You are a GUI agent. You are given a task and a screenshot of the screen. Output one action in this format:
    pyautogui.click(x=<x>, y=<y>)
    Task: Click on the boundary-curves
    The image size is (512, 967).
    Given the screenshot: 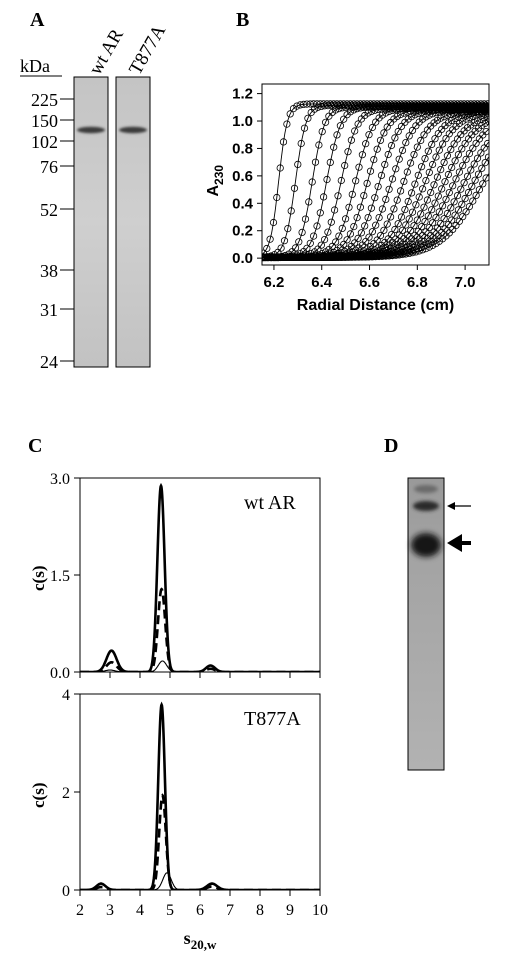 What is the action you would take?
    pyautogui.click(x=375, y=181)
    